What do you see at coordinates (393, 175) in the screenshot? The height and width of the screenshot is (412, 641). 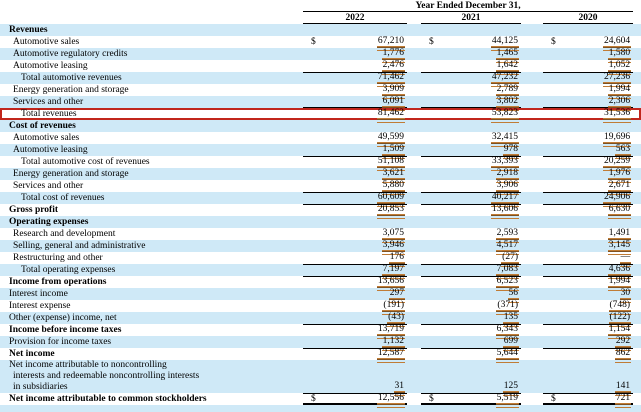 I see `tagged-value: 3,621` at bounding box center [393, 175].